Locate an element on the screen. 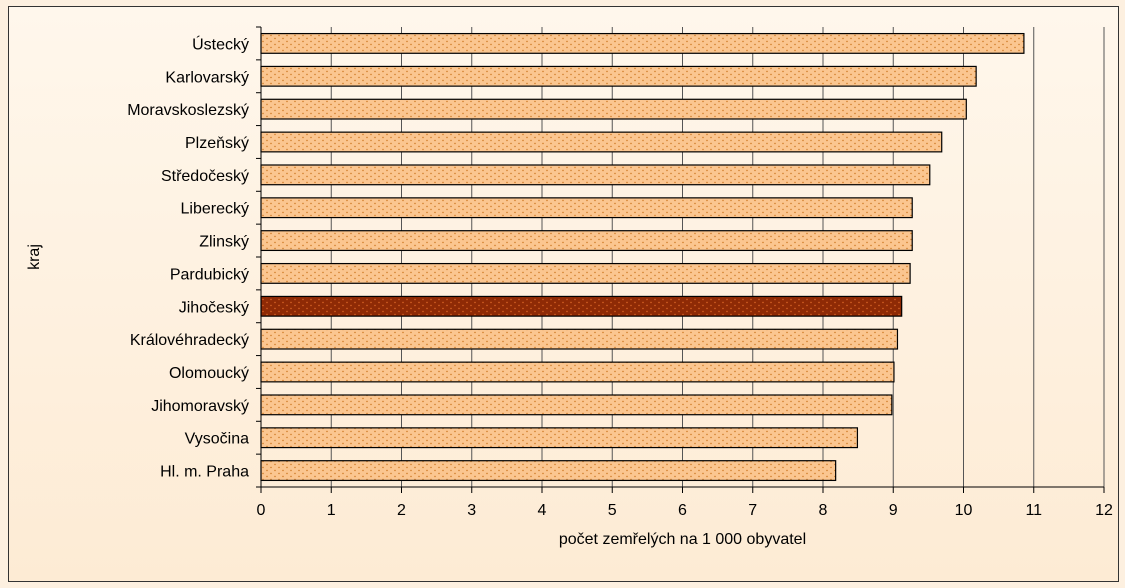  category-label: Karlovarský is located at coordinates (207, 77).